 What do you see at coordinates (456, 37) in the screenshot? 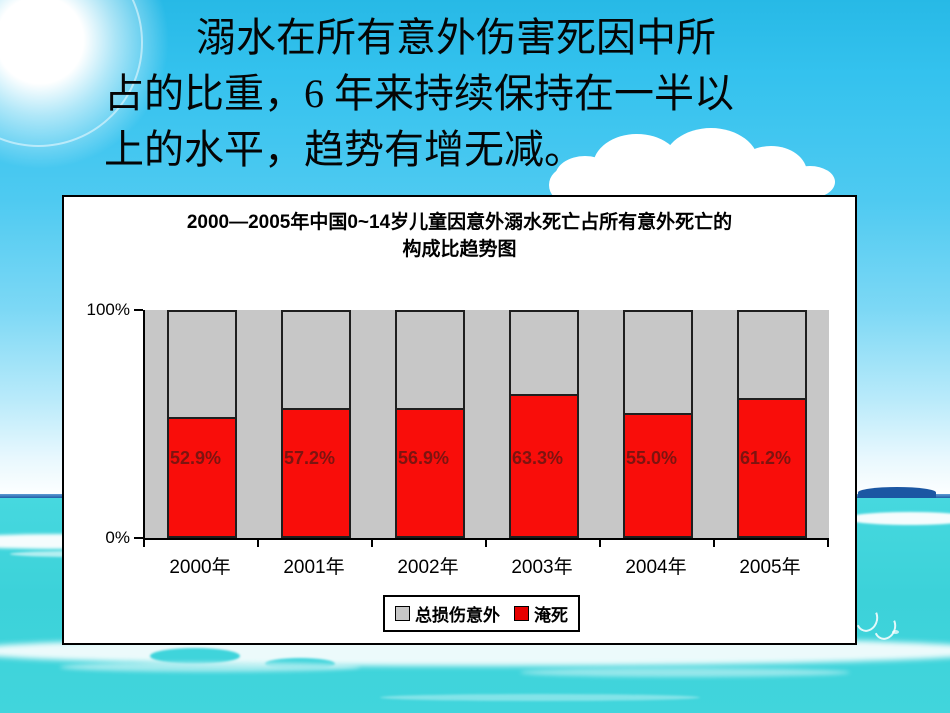
I see `slide-title-line: 溺水在所有意外伤害死因中所` at bounding box center [456, 37].